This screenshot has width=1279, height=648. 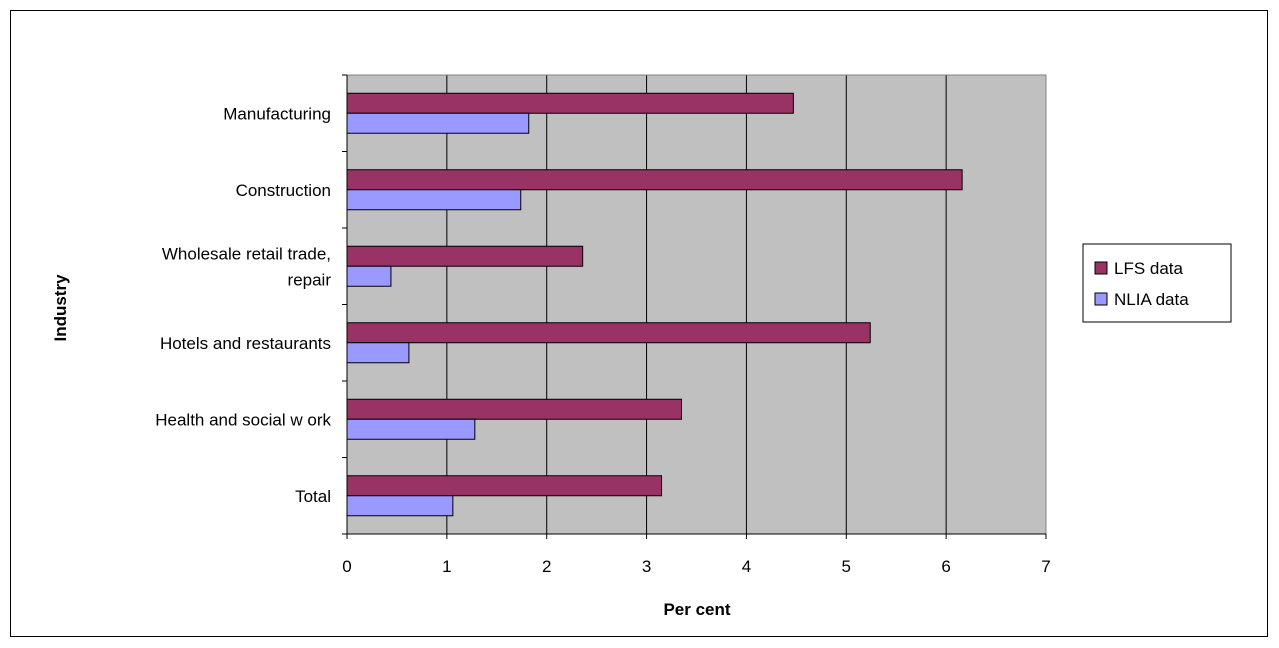 What do you see at coordinates (1151, 299) in the screenshot?
I see `legend-label: NLIA data` at bounding box center [1151, 299].